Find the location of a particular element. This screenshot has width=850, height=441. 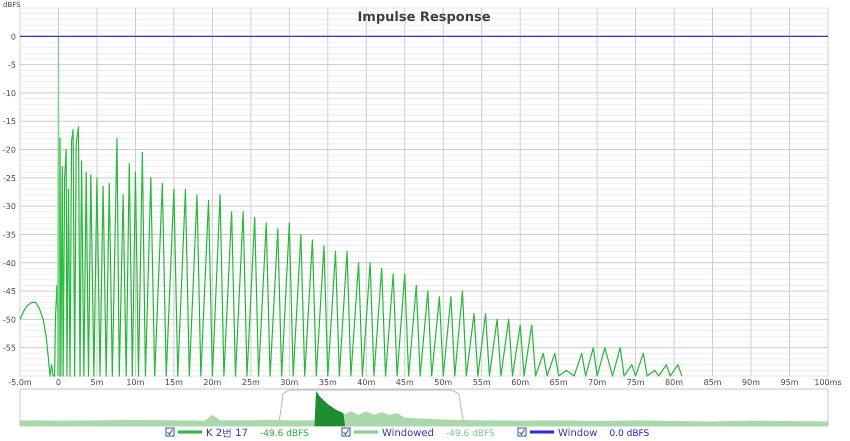

x-tick-label: 30m is located at coordinates (289, 382).